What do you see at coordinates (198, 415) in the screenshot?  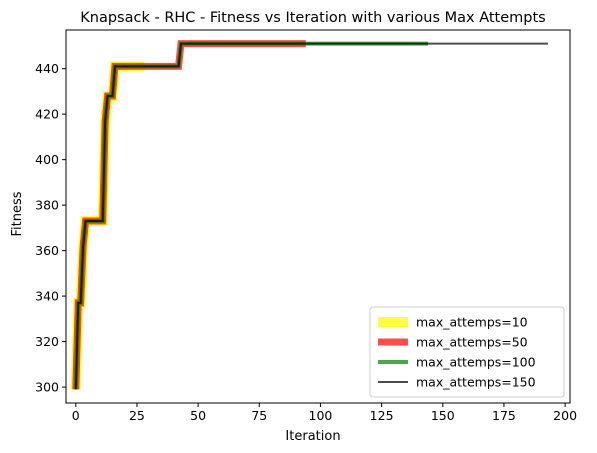 I see `x-tick-label: 50` at bounding box center [198, 415].